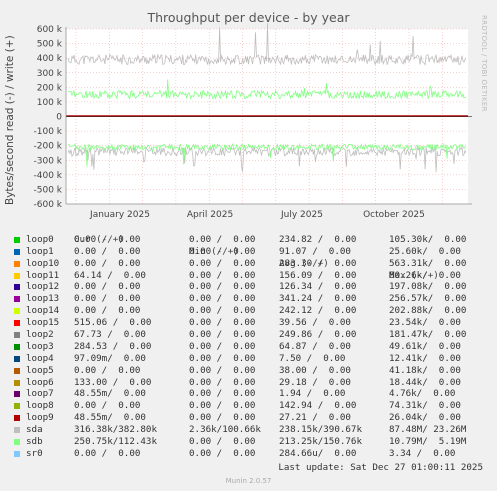 The width and height of the screenshot is (497, 491). I want to click on rrdtool-watermark: RRDTOOL / TOBI OETIKER, so click(484, 63).